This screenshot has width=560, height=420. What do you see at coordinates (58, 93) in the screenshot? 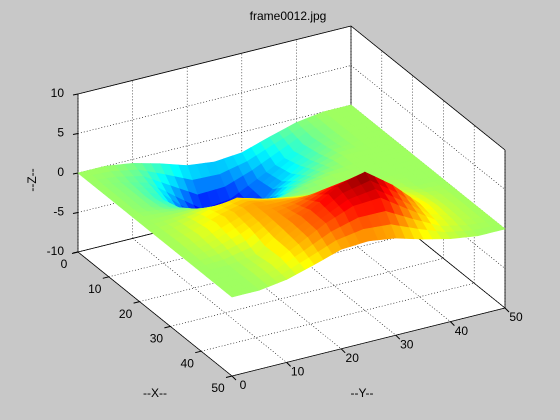
I see `z-tick-label: 10` at bounding box center [58, 93].